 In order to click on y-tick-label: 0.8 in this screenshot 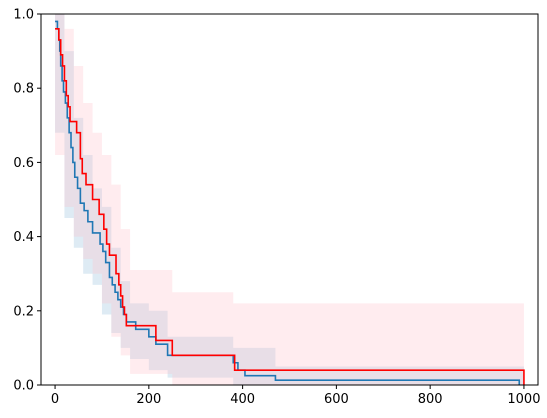, I will do `click(23, 89)`.